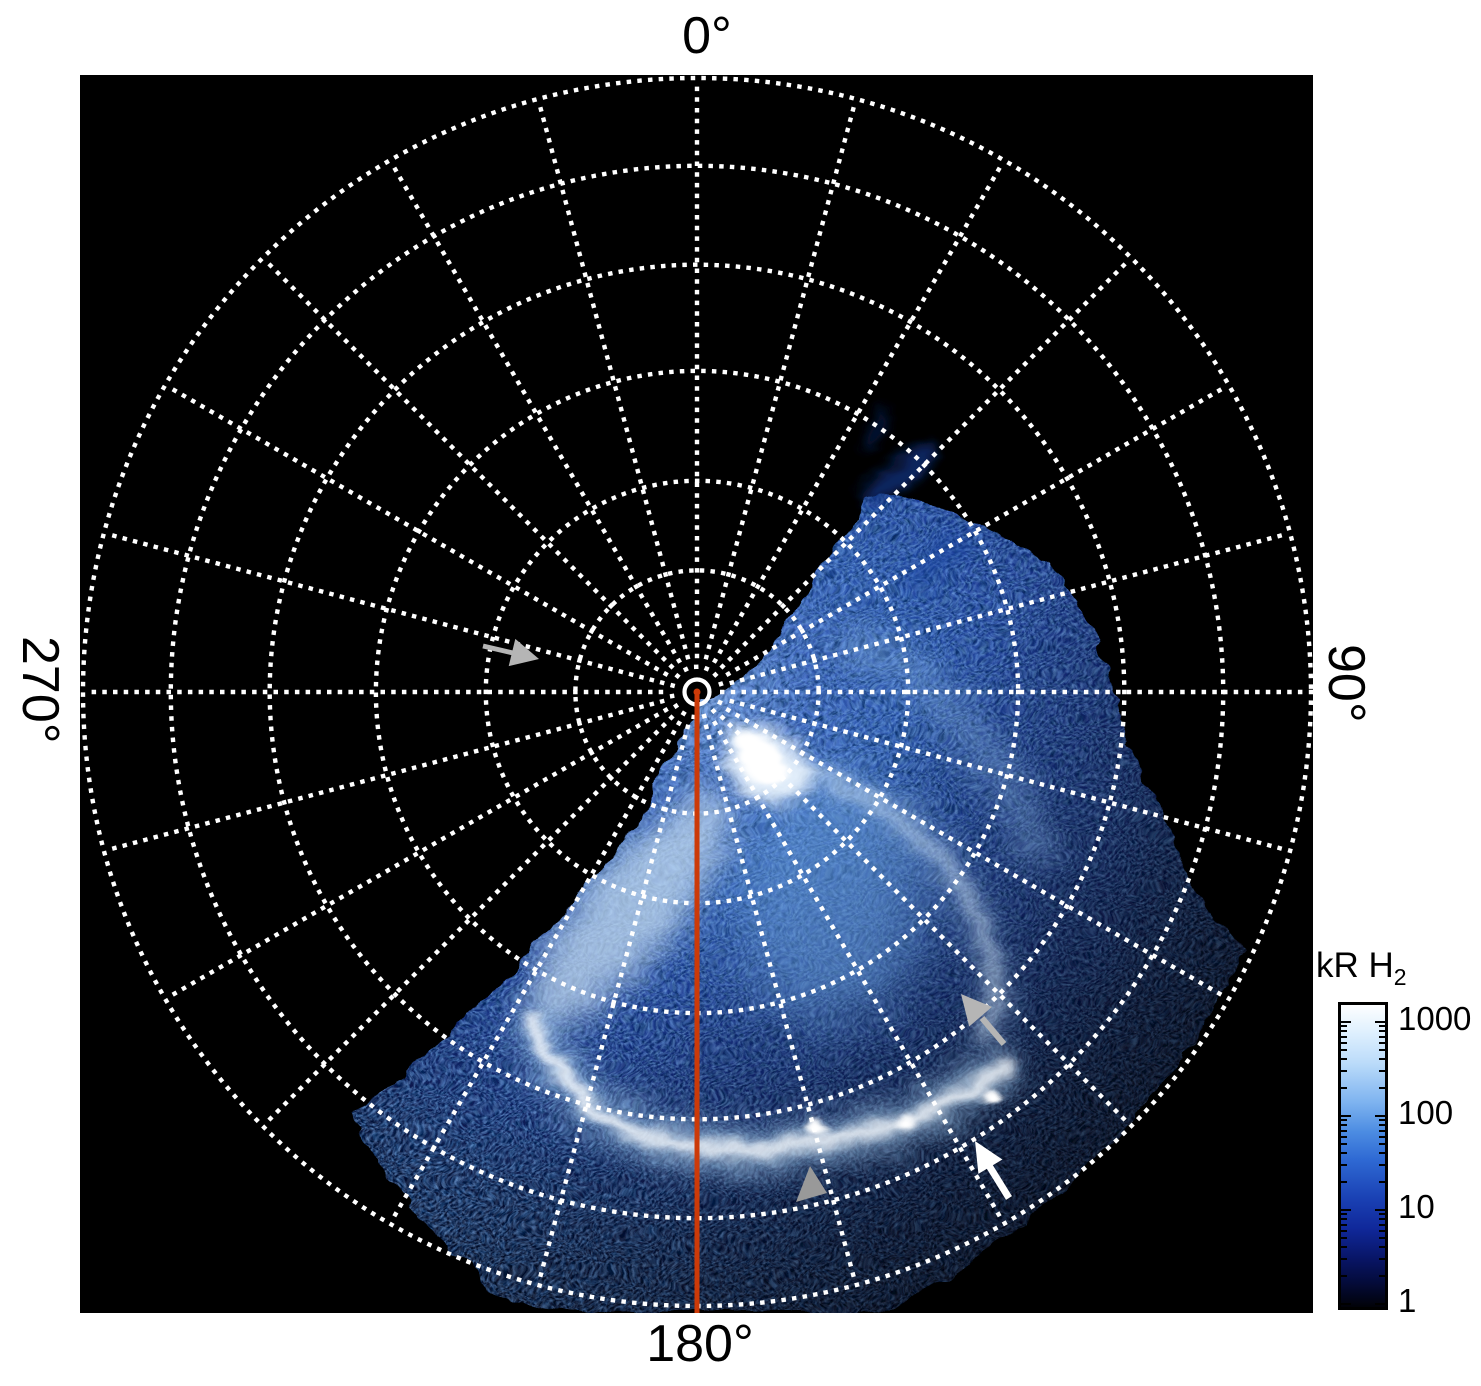  I want to click on faint-plume-small, so click(875, 430).